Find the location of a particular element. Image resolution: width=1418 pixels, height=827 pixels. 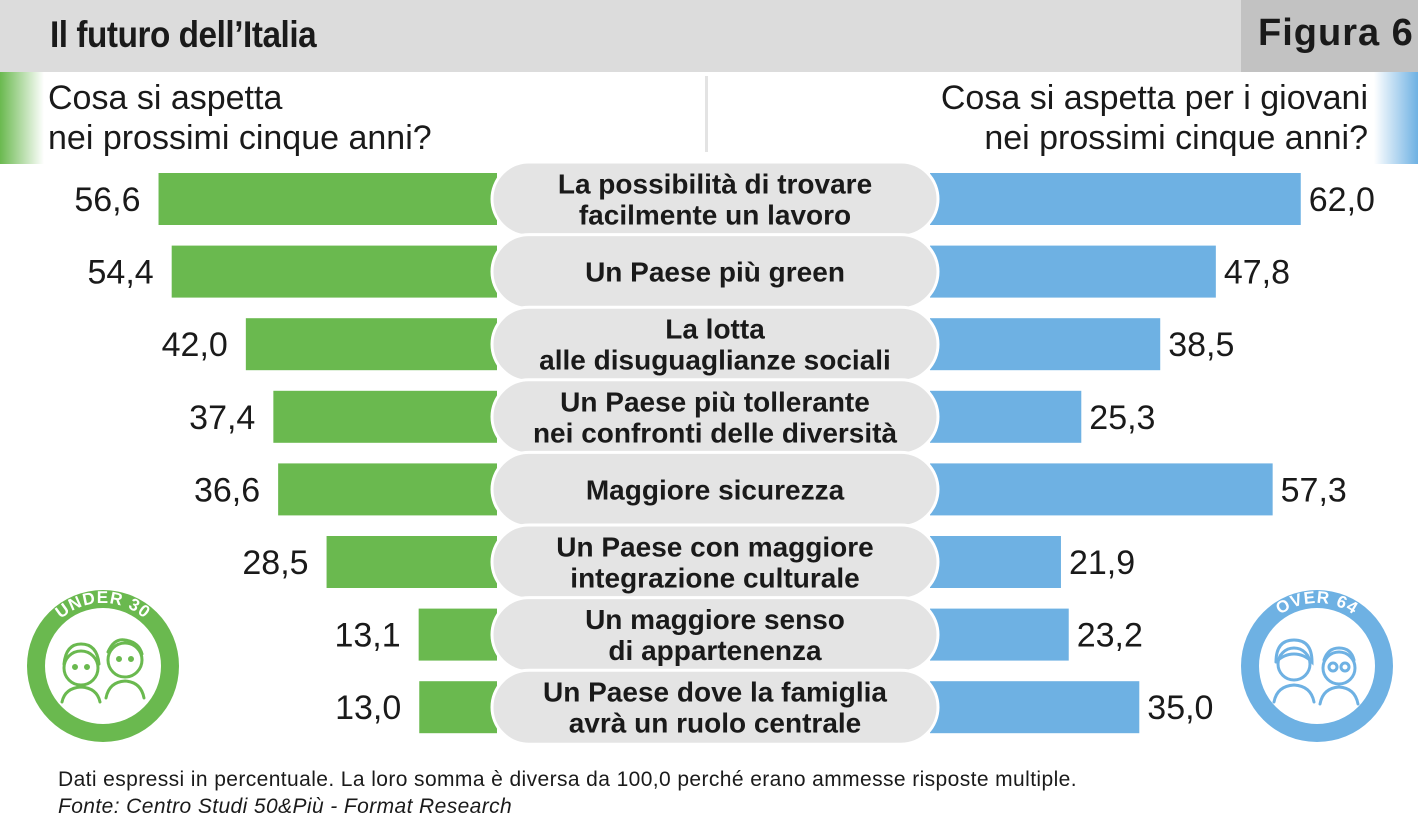

value-label-left: 28,5 is located at coordinates (275, 563).